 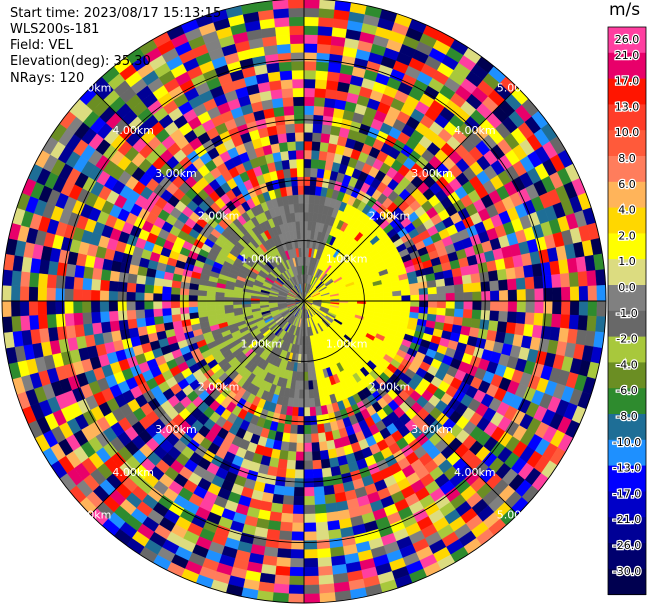 What do you see at coordinates (627, 545) in the screenshot?
I see `colorbar-tick-label: -26.0` at bounding box center [627, 545].